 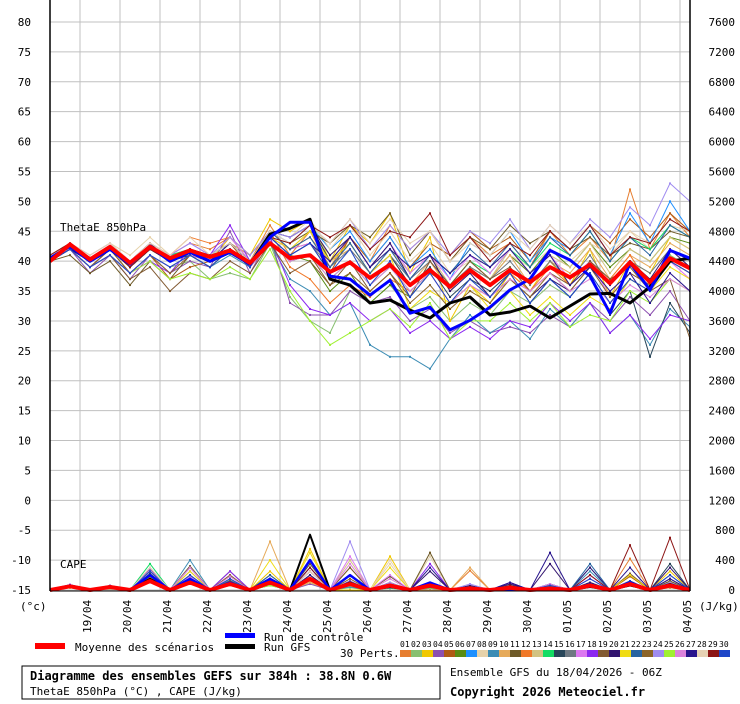 I want to click on perturbation-28-cape-line-point, so click(x=150, y=567).